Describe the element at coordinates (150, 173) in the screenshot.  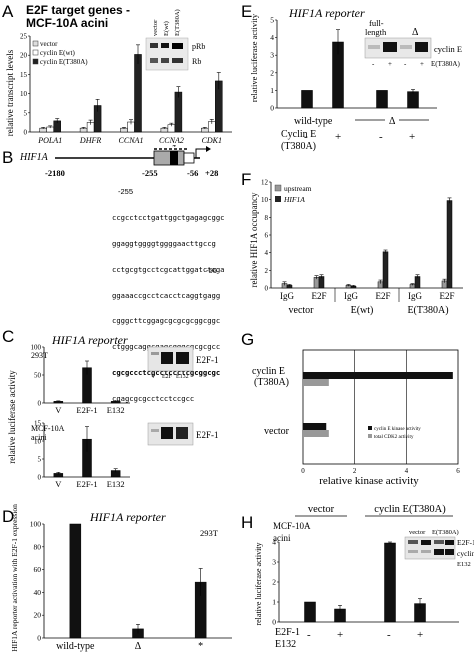
I see `coord-255: -255` at that location.